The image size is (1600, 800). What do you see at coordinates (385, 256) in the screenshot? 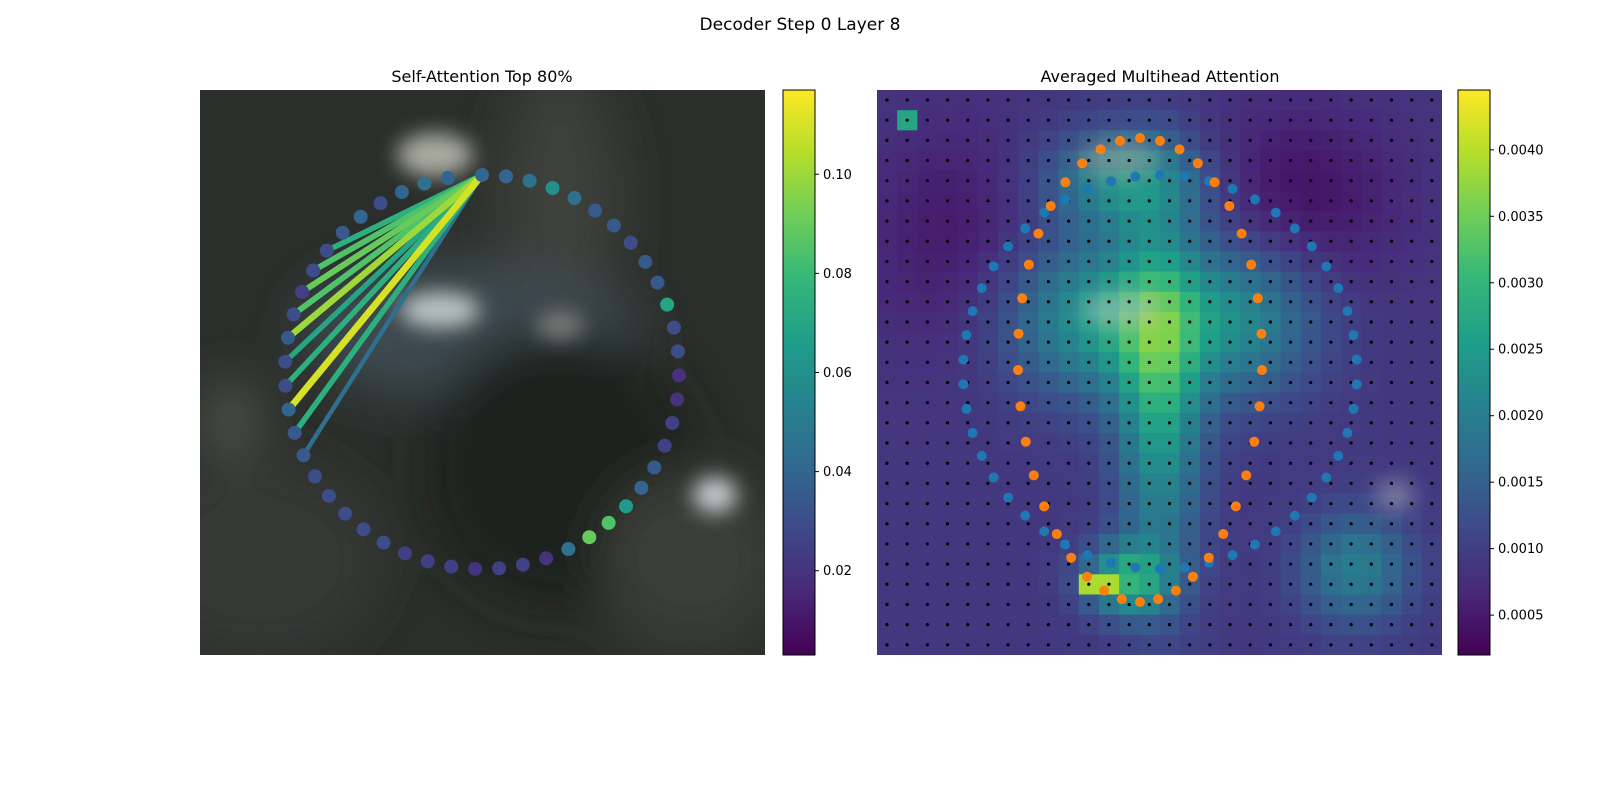
I see `attention-link` at bounding box center [385, 256].